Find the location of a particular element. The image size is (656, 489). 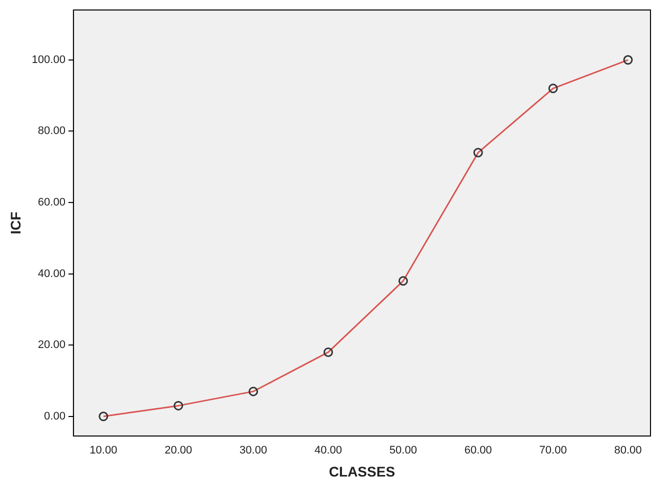

y-tick-label: 80.00 is located at coordinates (52, 131).